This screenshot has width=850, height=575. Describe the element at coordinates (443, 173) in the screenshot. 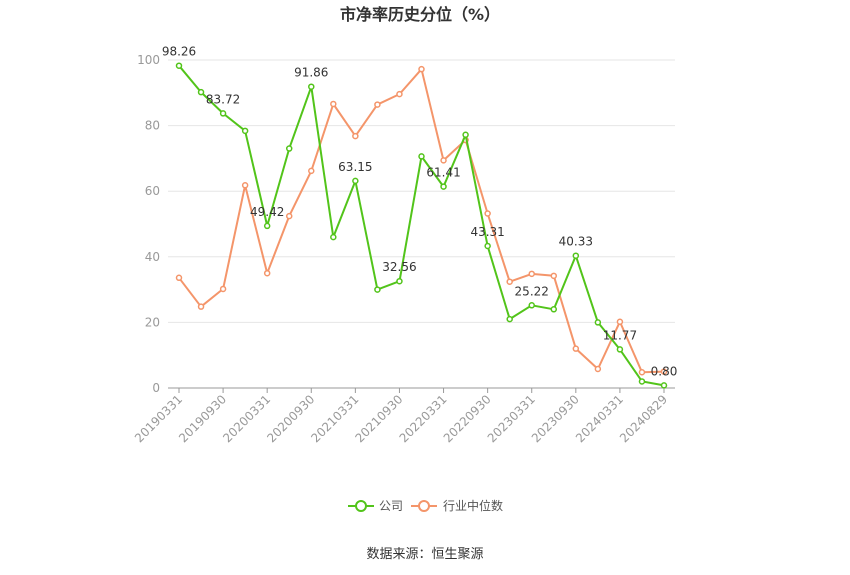

I see `data-label-12: 61.41` at that location.